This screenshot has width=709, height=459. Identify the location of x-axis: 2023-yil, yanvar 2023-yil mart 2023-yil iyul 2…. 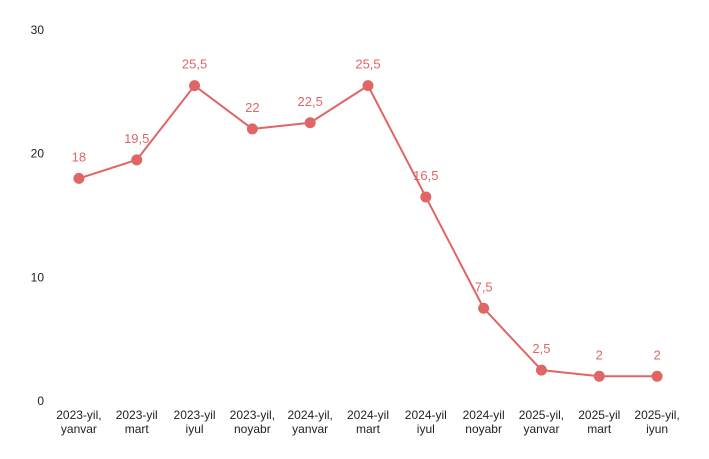
(368, 422).